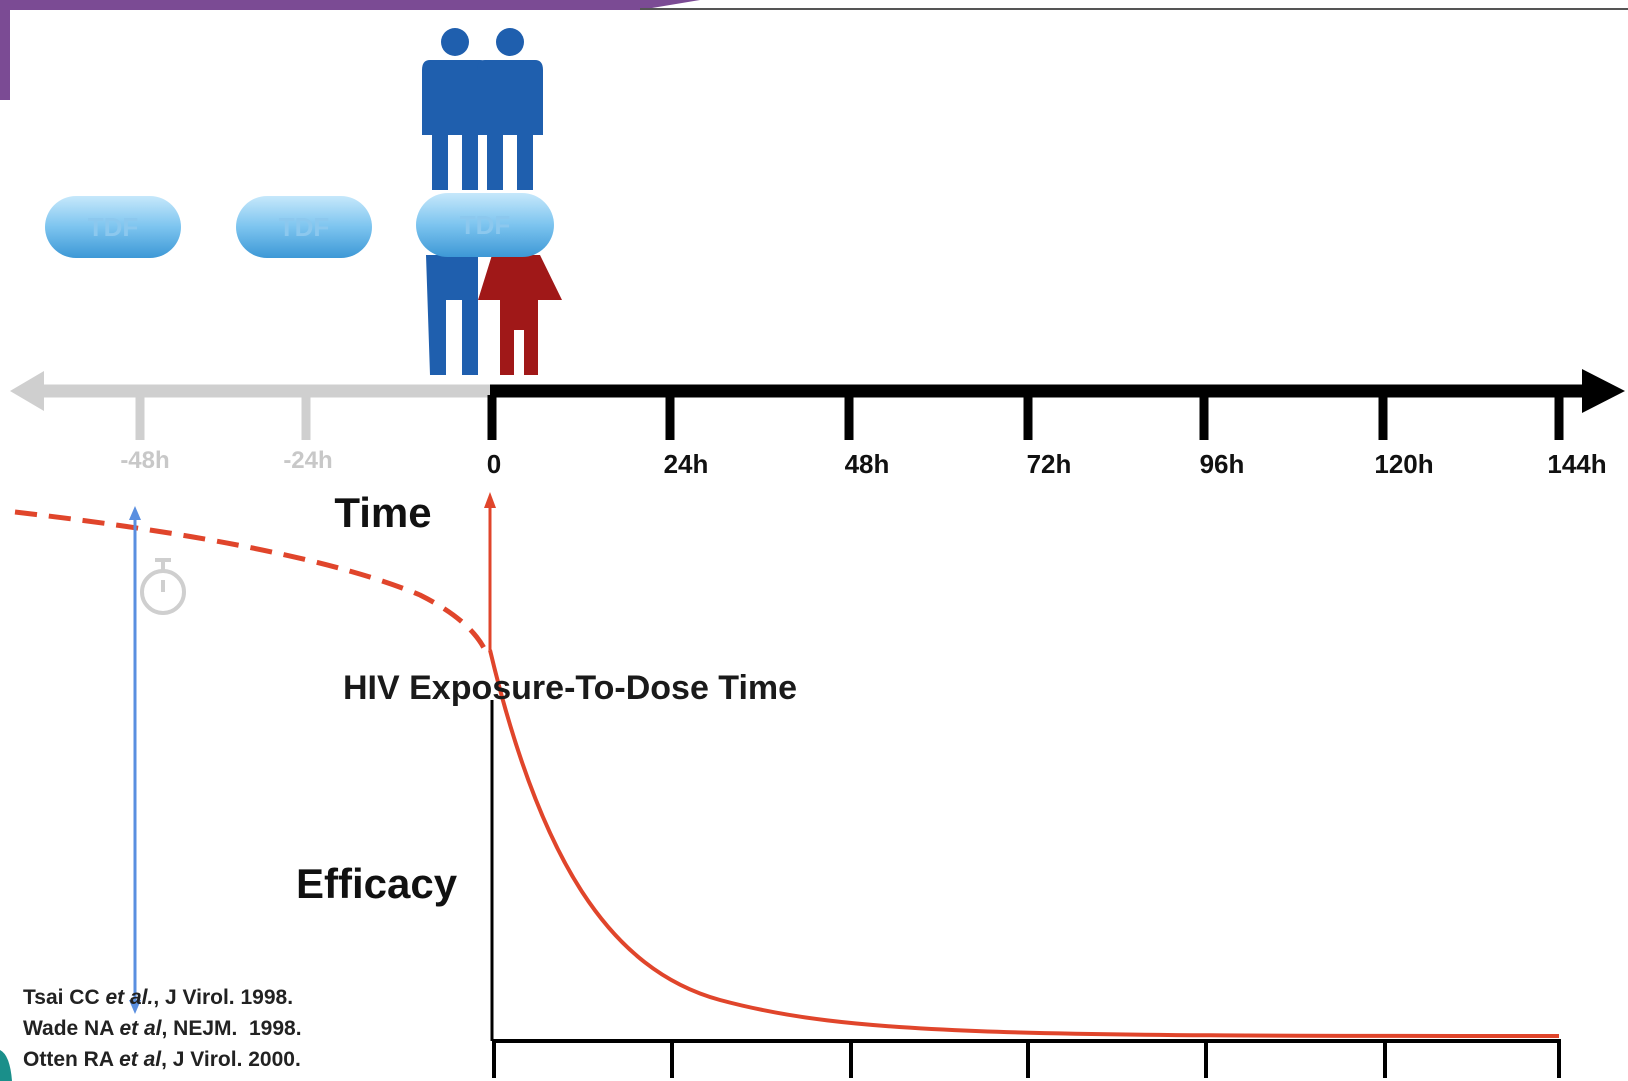  What do you see at coordinates (1049, 464) in the screenshot?
I see `tick-label: 72h` at bounding box center [1049, 464].